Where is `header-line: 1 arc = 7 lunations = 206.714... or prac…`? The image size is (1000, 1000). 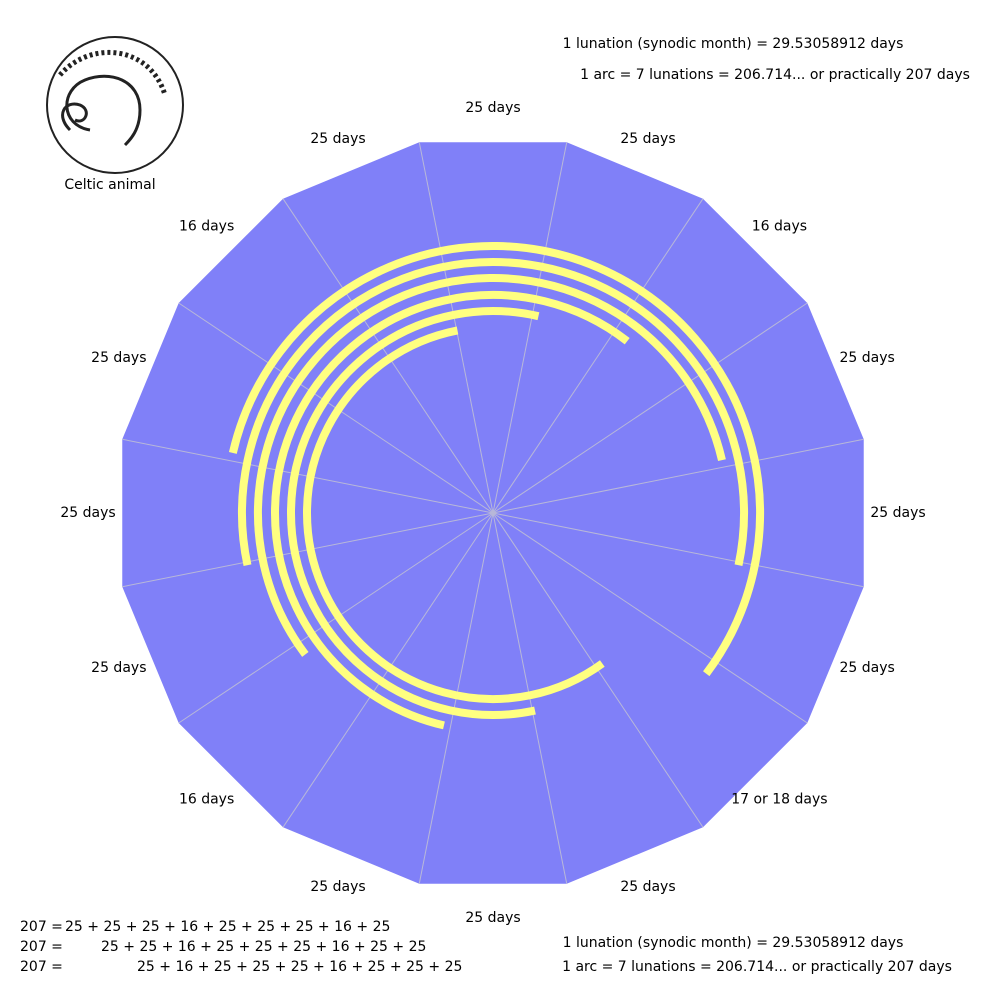
header-line: 1 arc = 7 lunations = 206.714... or prac… is located at coordinates (775, 75).